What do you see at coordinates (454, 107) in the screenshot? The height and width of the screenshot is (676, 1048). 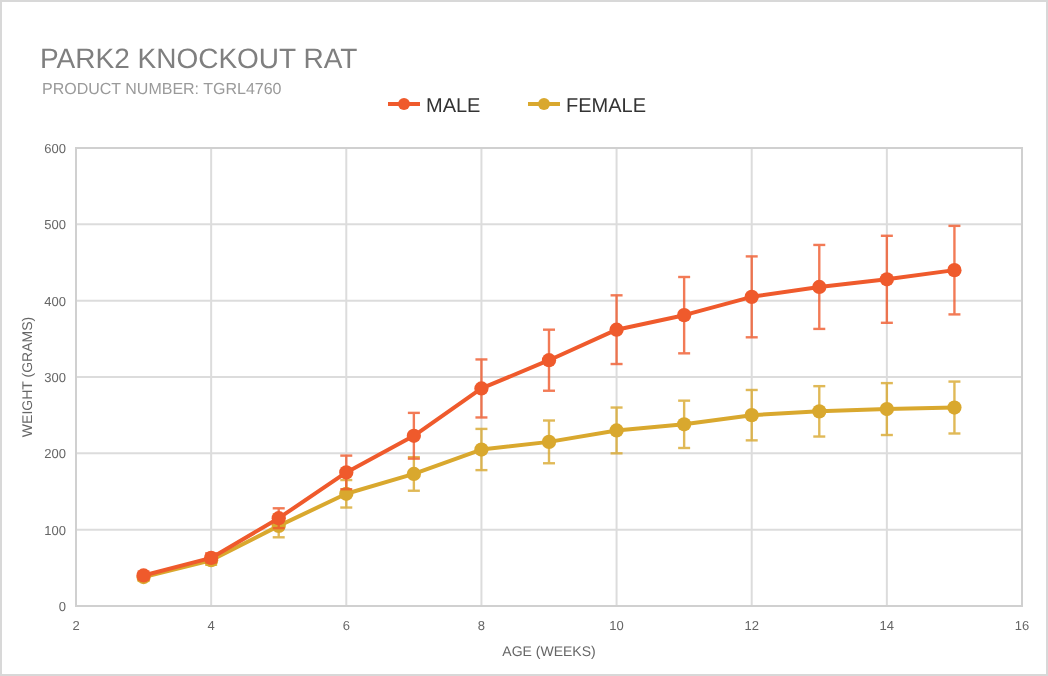 I see `legend-label: MALE` at bounding box center [454, 107].